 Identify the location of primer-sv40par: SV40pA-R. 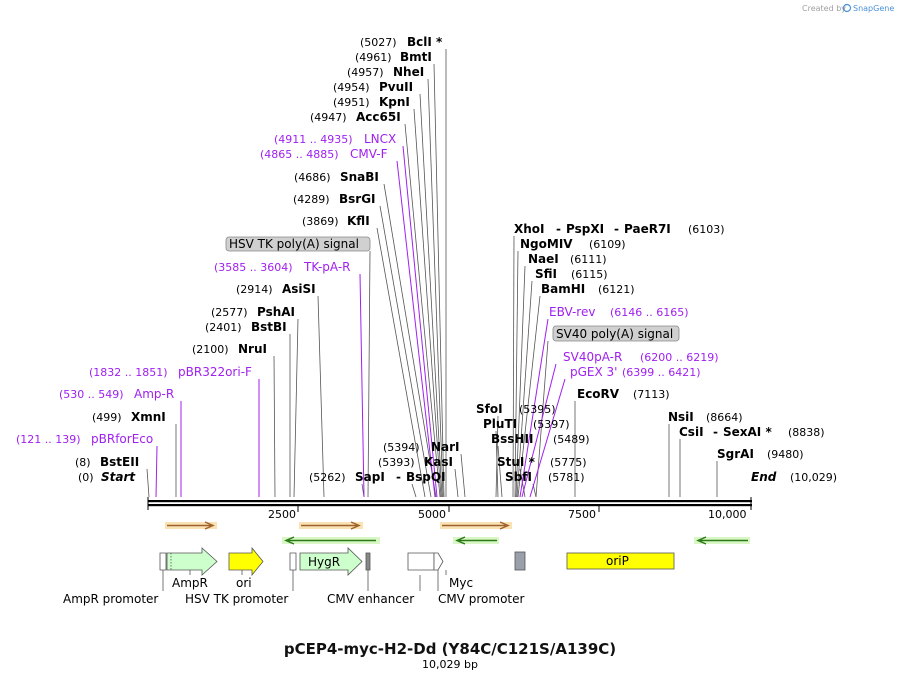
(592, 357).